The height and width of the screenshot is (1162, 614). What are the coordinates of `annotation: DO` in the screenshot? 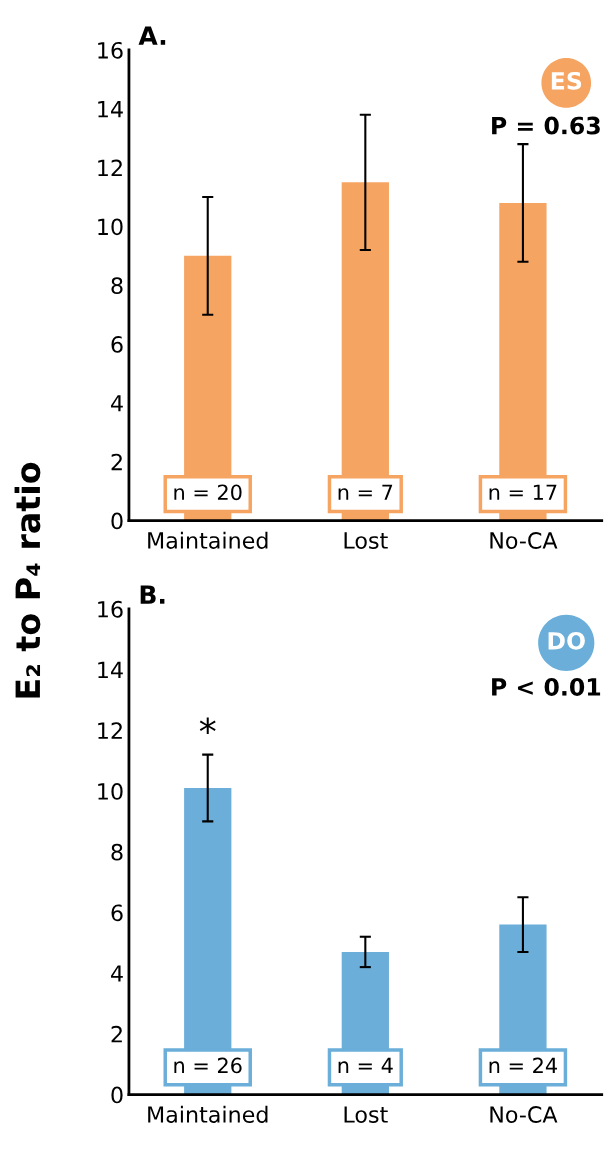 It's located at (566, 640).